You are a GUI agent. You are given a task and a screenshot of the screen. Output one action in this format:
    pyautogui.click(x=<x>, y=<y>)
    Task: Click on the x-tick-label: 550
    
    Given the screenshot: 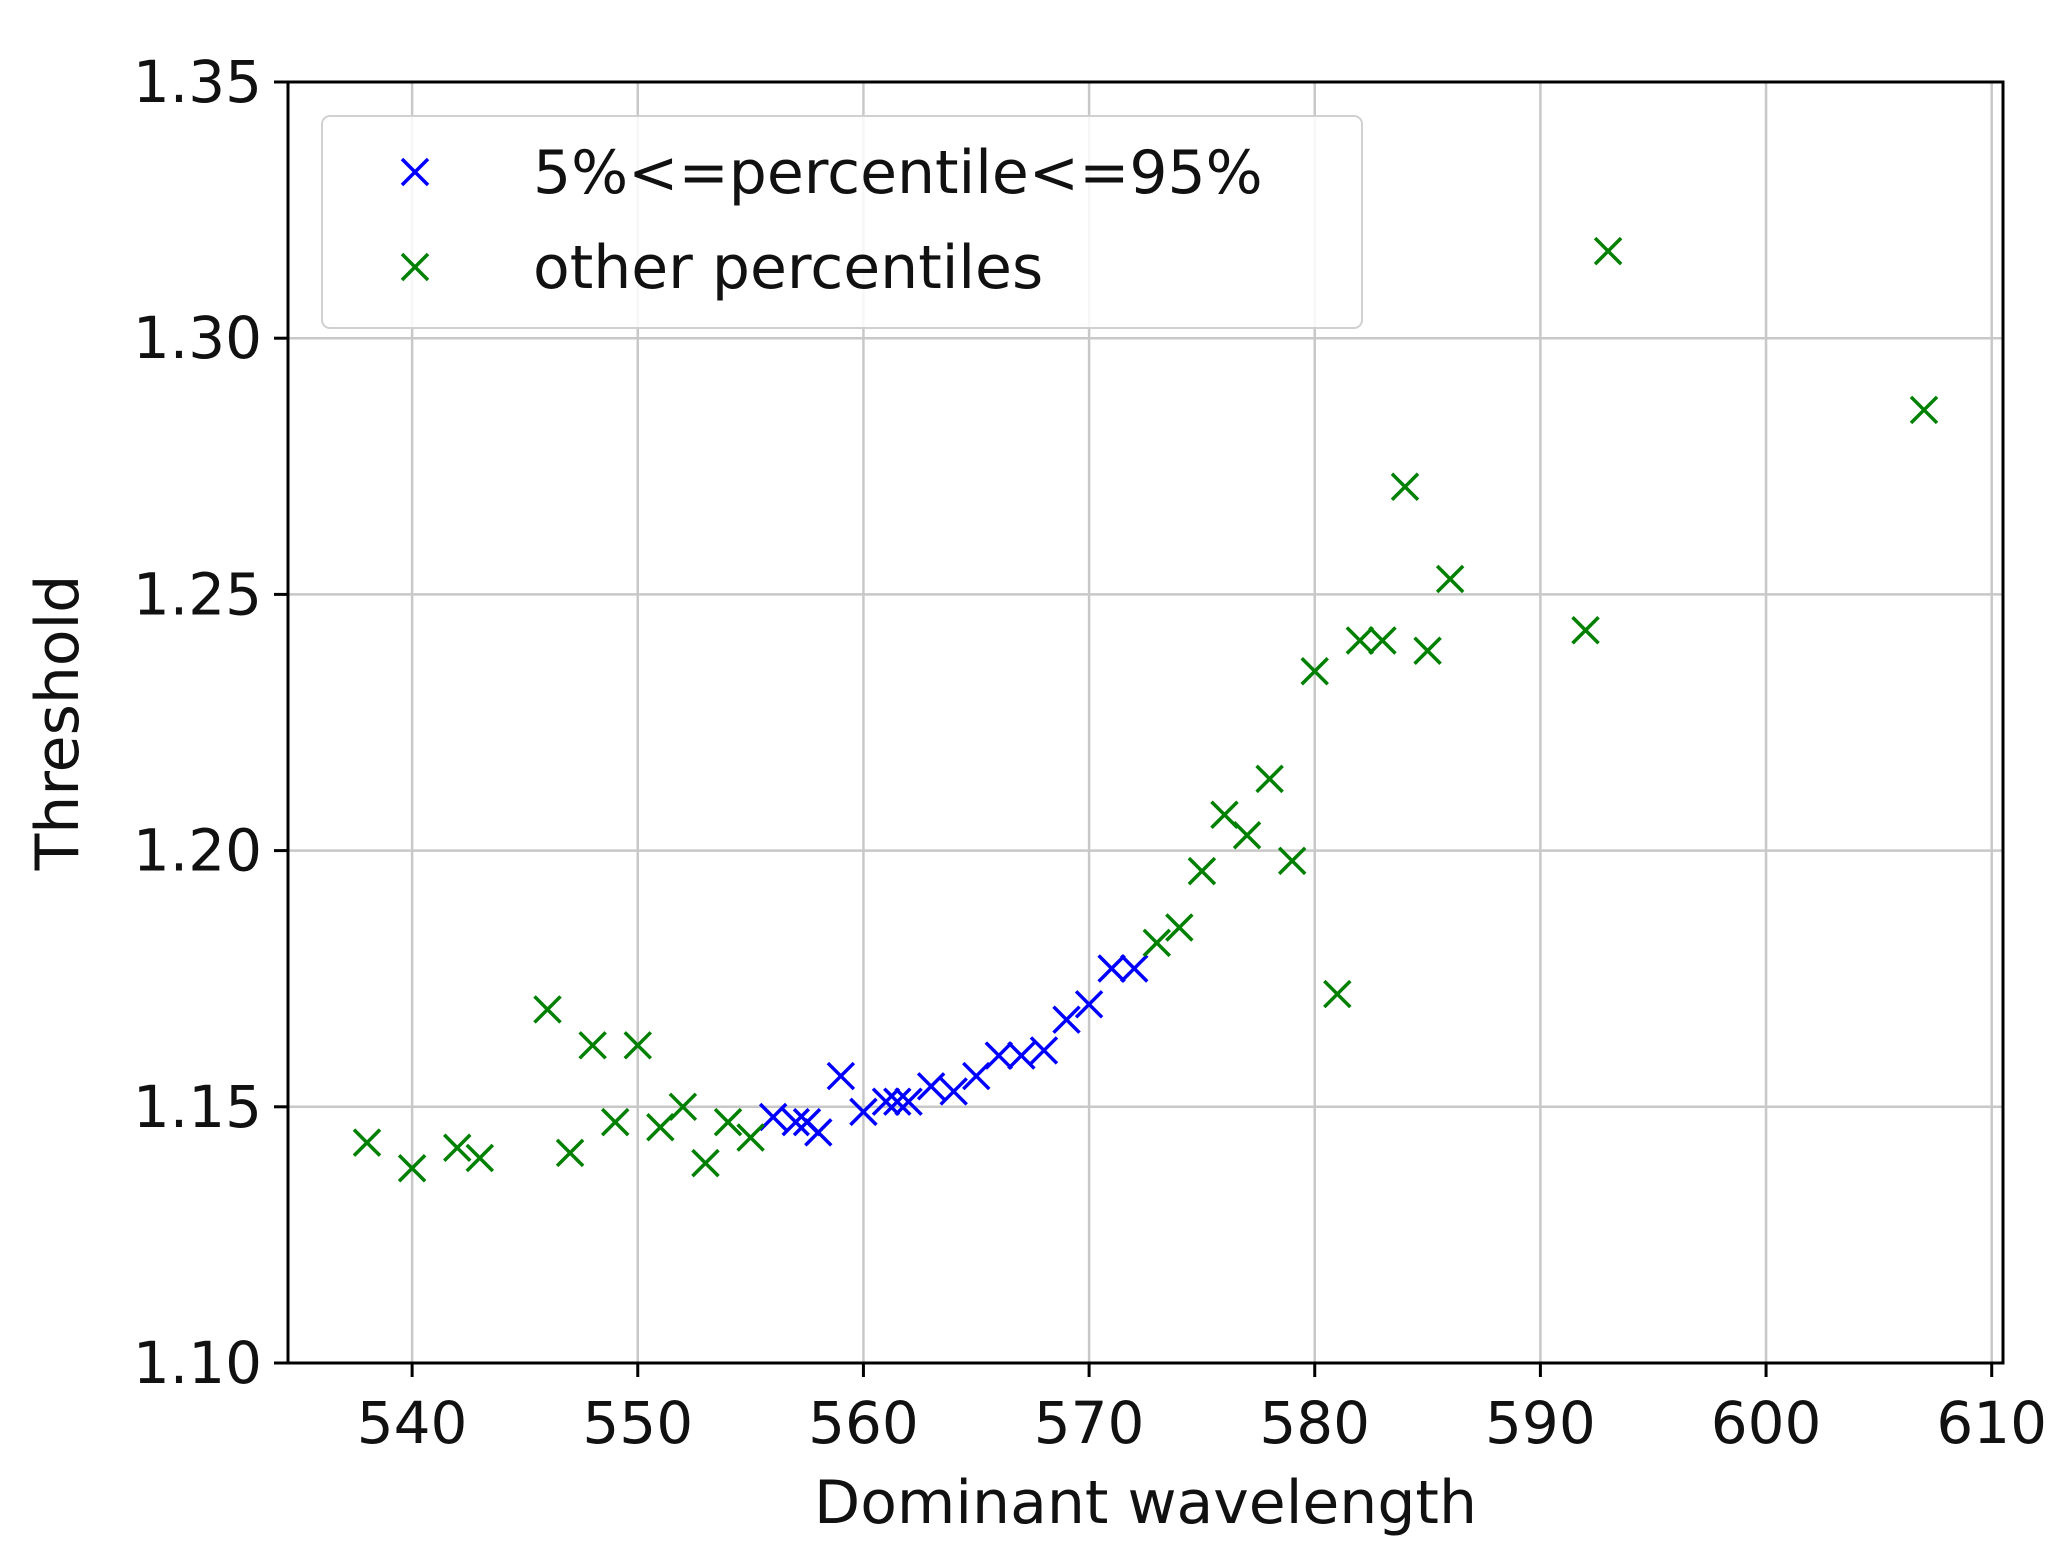 What is the action you would take?
    pyautogui.click(x=637, y=1423)
    